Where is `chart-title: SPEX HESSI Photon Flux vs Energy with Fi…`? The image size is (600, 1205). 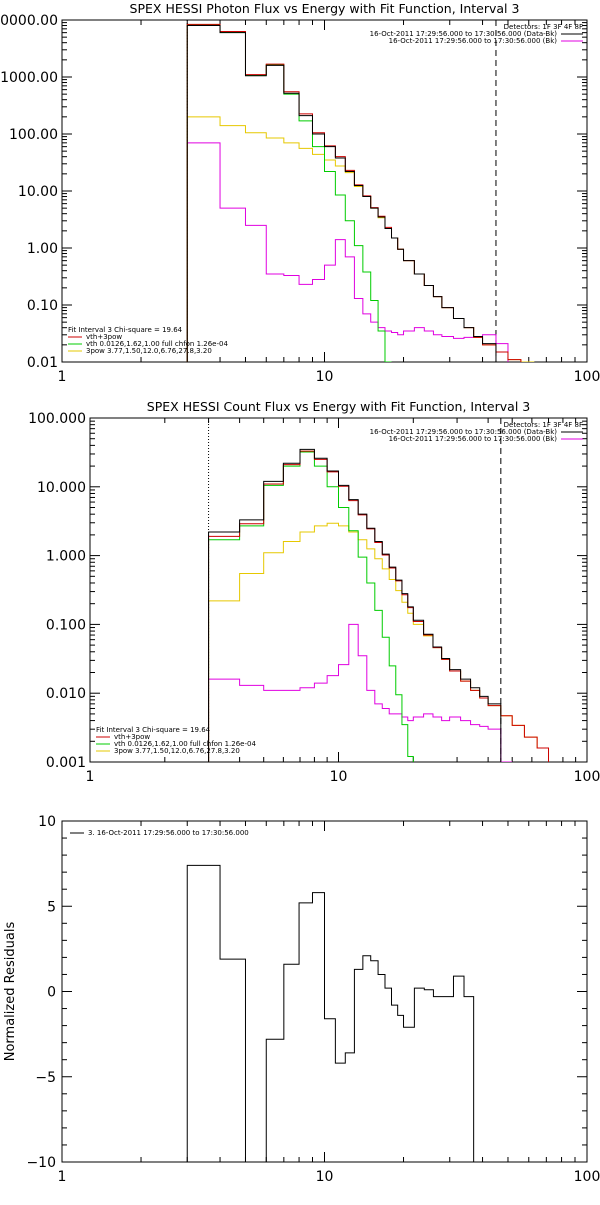
chart-title: SPEX HESSI Photon Flux vs Energy with Fi… is located at coordinates (325, 8).